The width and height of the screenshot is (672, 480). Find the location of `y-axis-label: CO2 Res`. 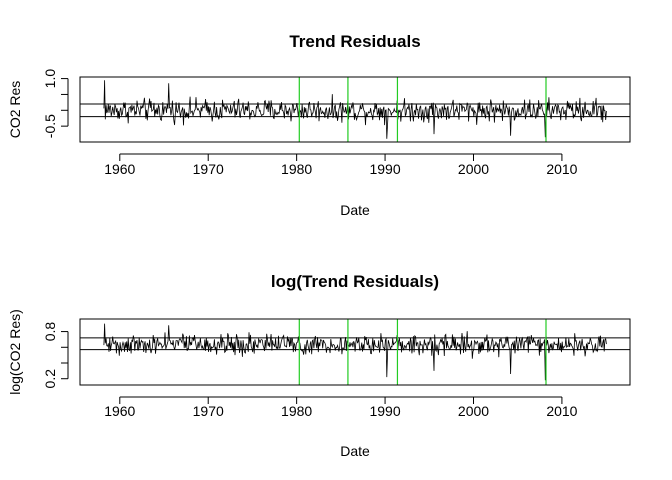

y-axis-label: CO2 Res is located at coordinates (15, 110).